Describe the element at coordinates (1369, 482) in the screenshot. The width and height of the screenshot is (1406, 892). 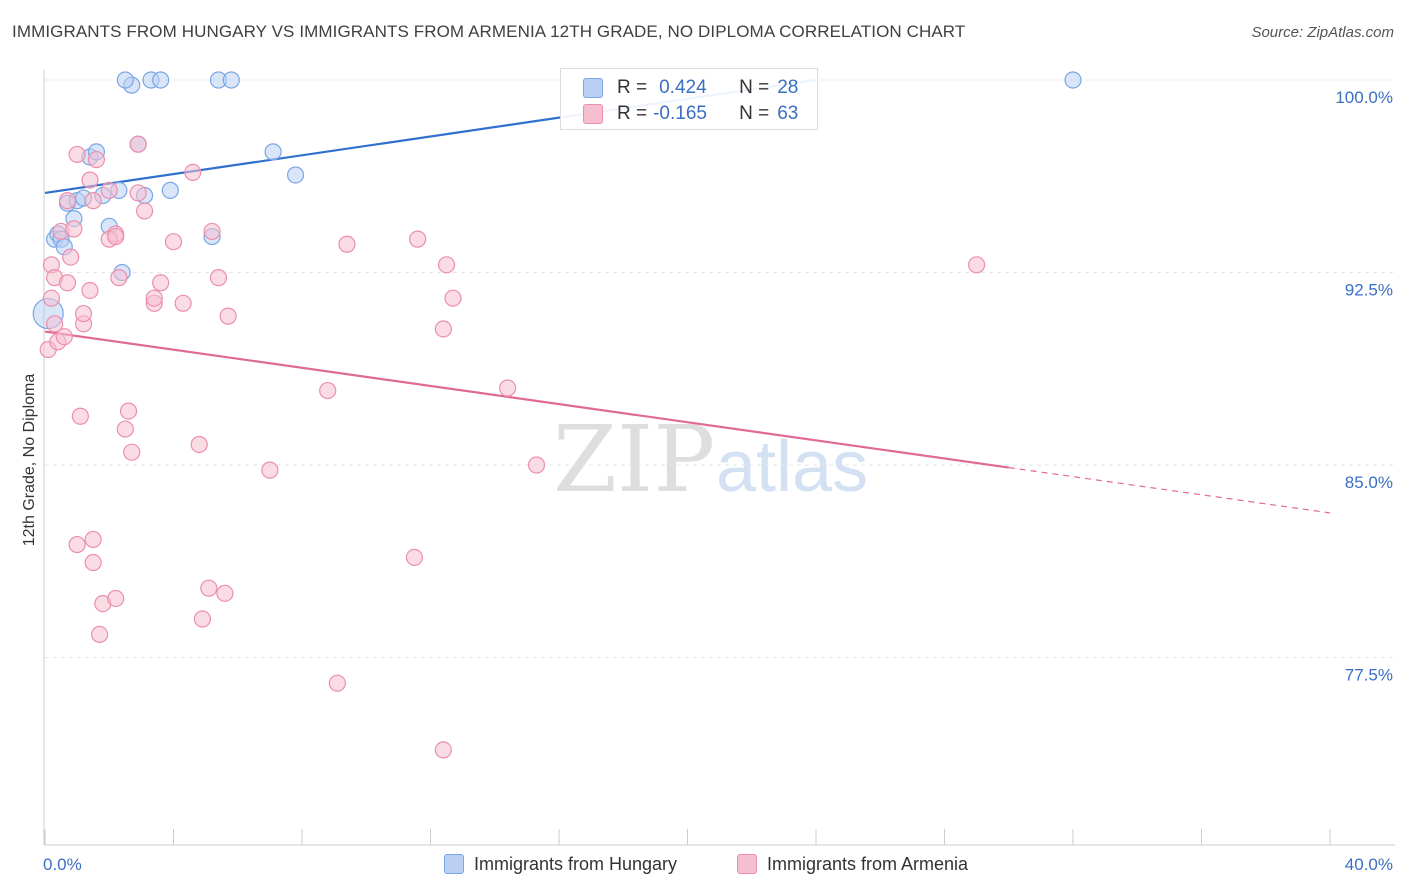
I see `y-tick-label: 85.0%` at that location.